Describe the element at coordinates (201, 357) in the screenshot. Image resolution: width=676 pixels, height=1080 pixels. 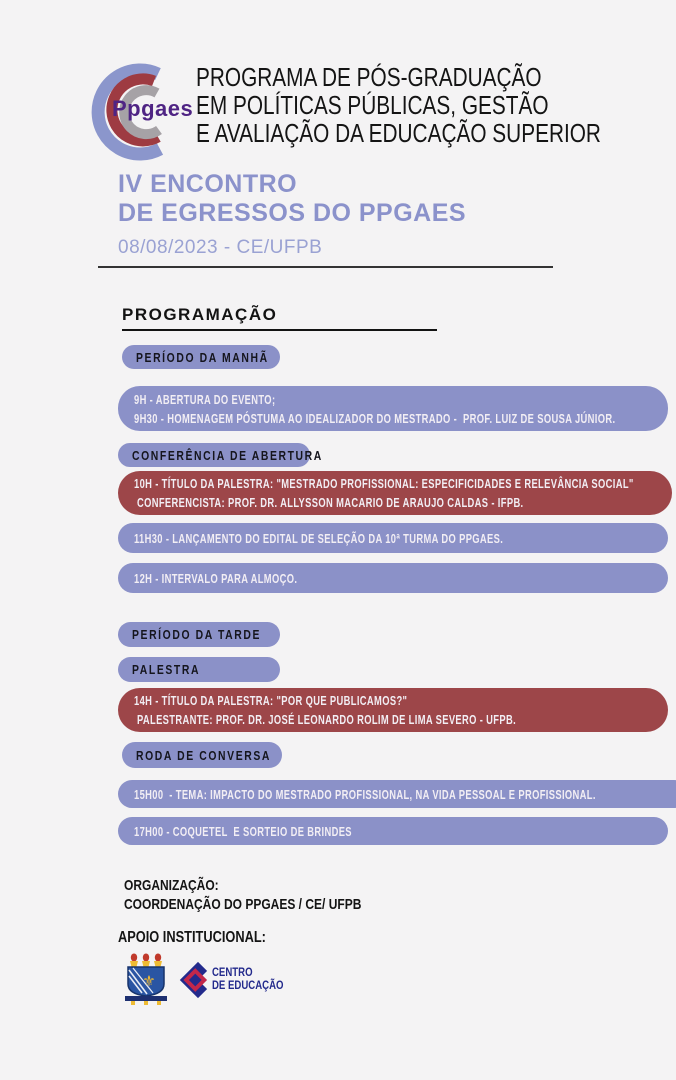
I see `pill-morning: PERÍODO DA MANHÃ` at that location.